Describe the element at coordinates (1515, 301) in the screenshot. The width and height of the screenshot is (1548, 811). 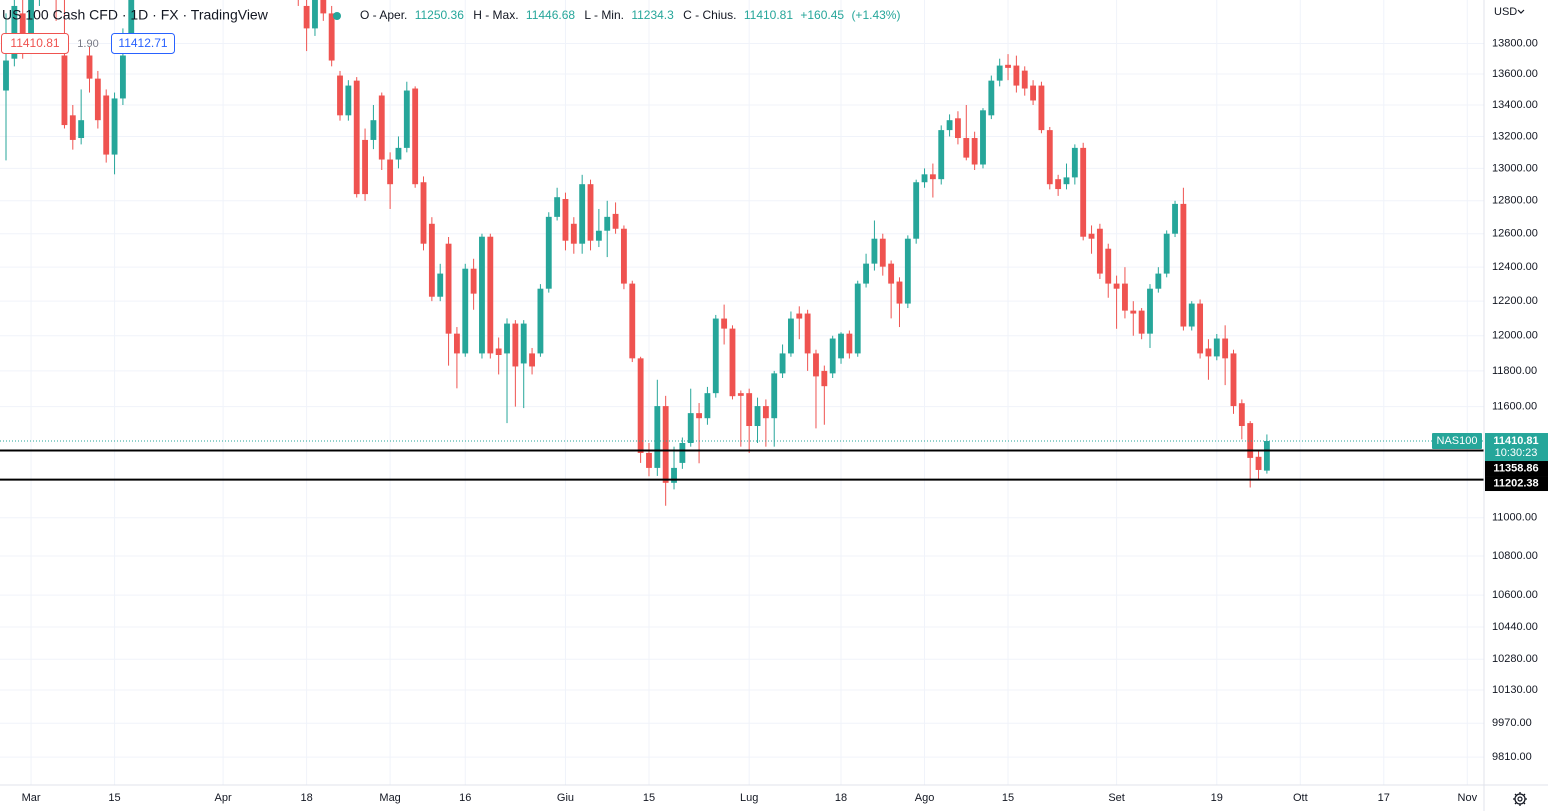
I see `y-tick-label: 12200.00` at that location.